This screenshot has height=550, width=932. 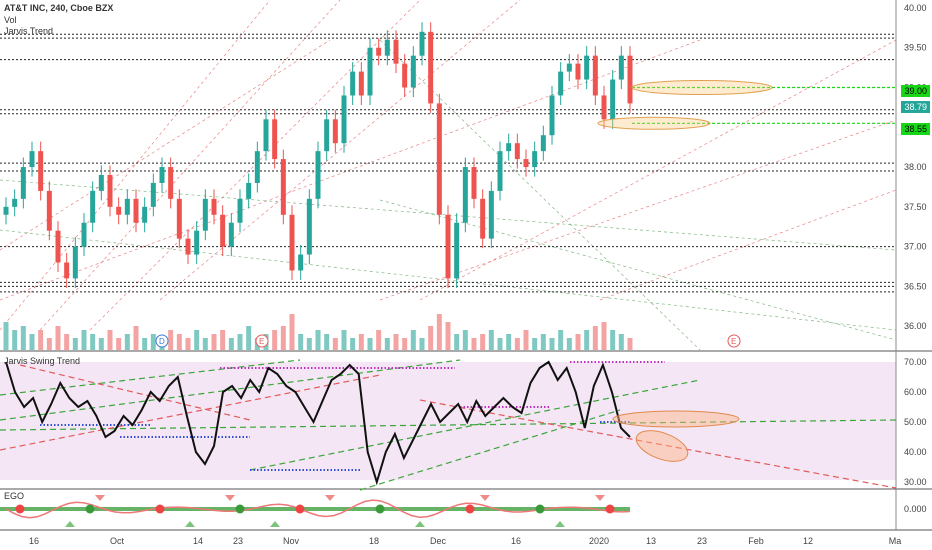 I want to click on indicator-jarvis-trend-label: Jarvis Trend, so click(x=29, y=31).